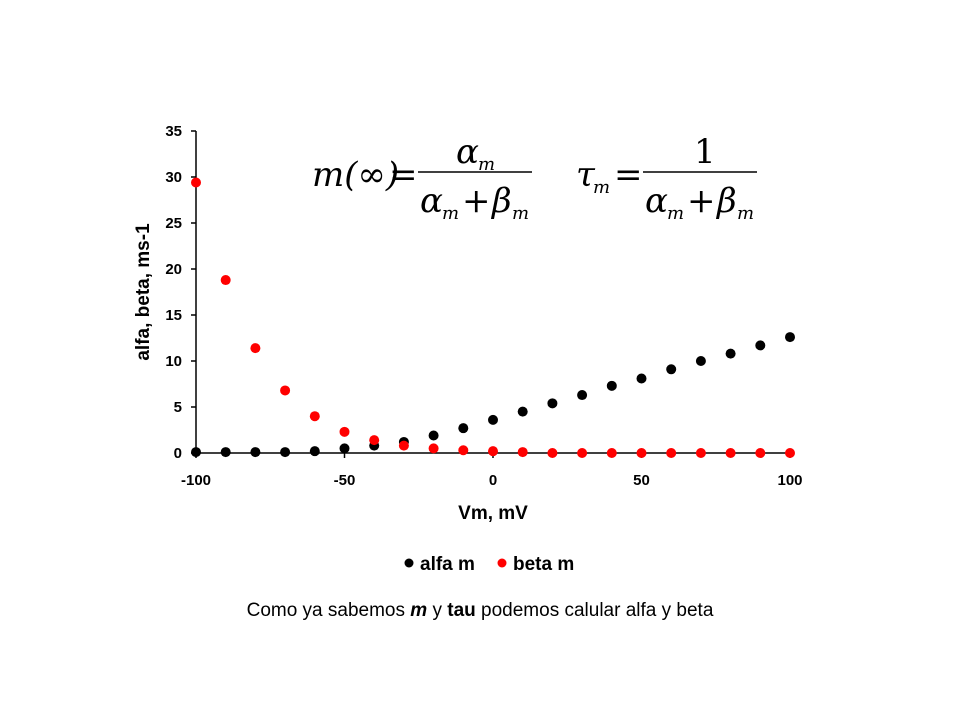 Image resolution: width=960 pixels, height=720 pixels. What do you see at coordinates (173, 131) in the screenshot?
I see `y-tick-label: 35` at bounding box center [173, 131].